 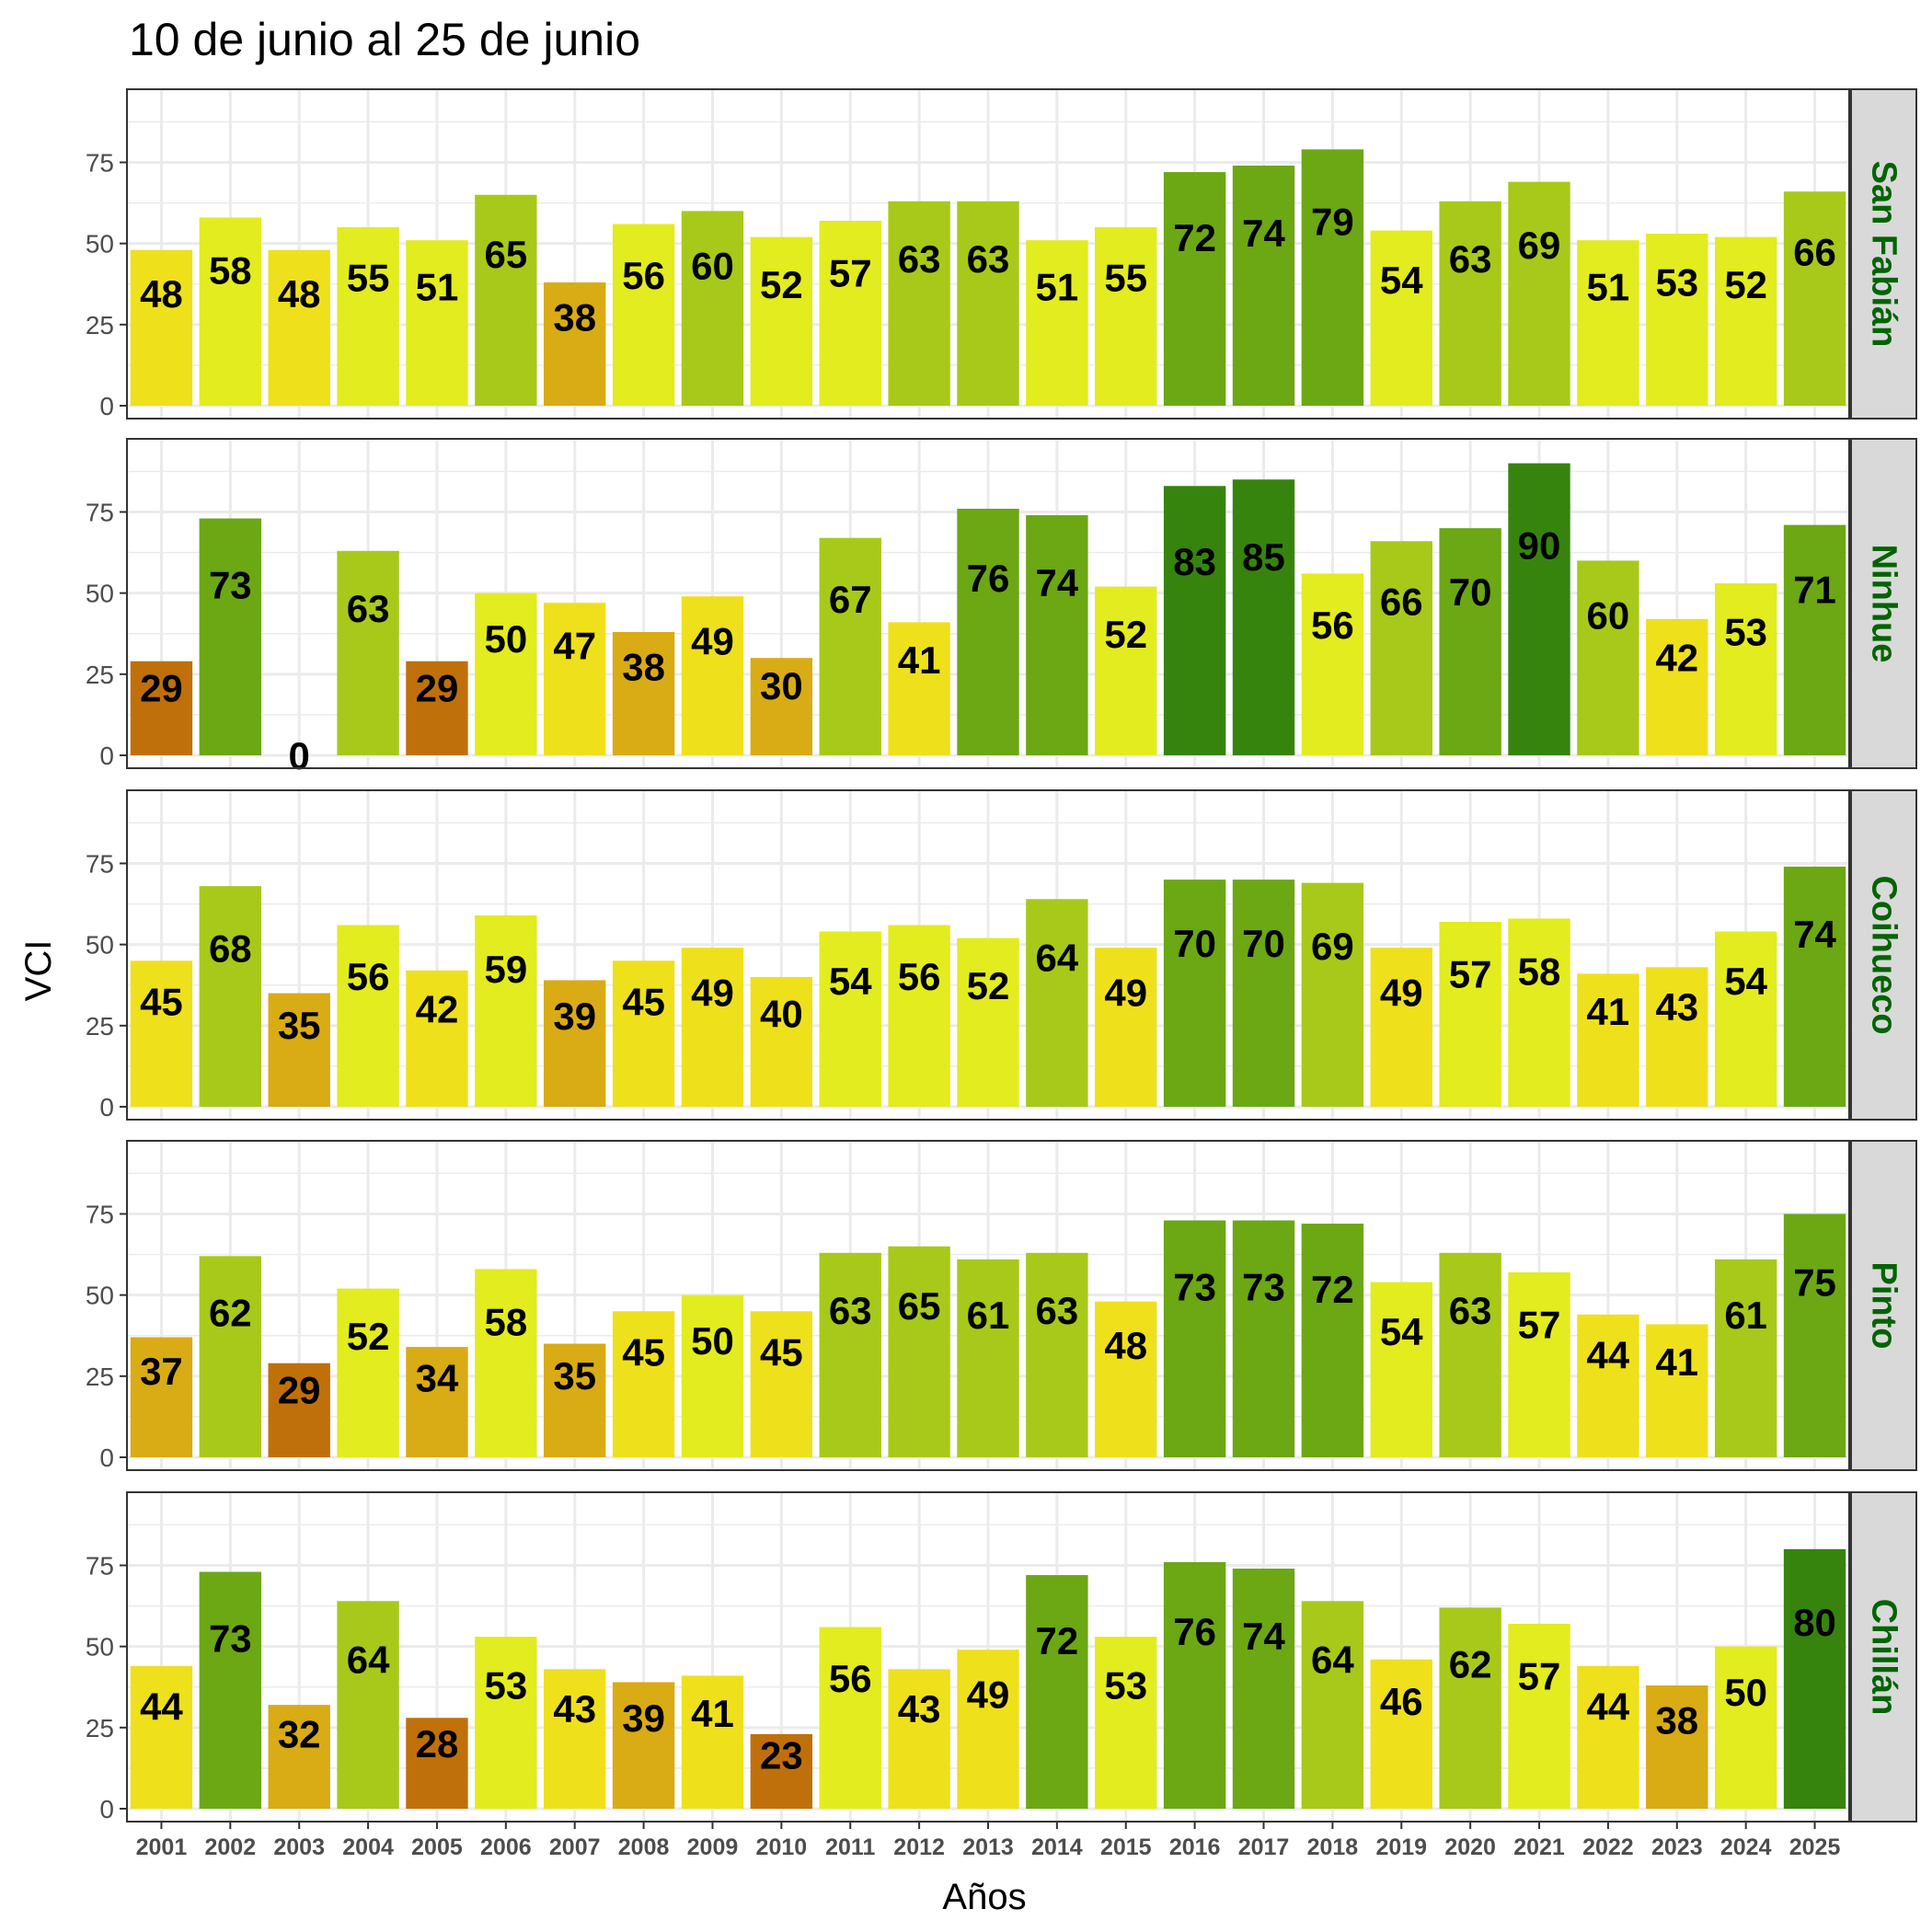 I want to click on bar-value-label: 55, so click(x=368, y=277).